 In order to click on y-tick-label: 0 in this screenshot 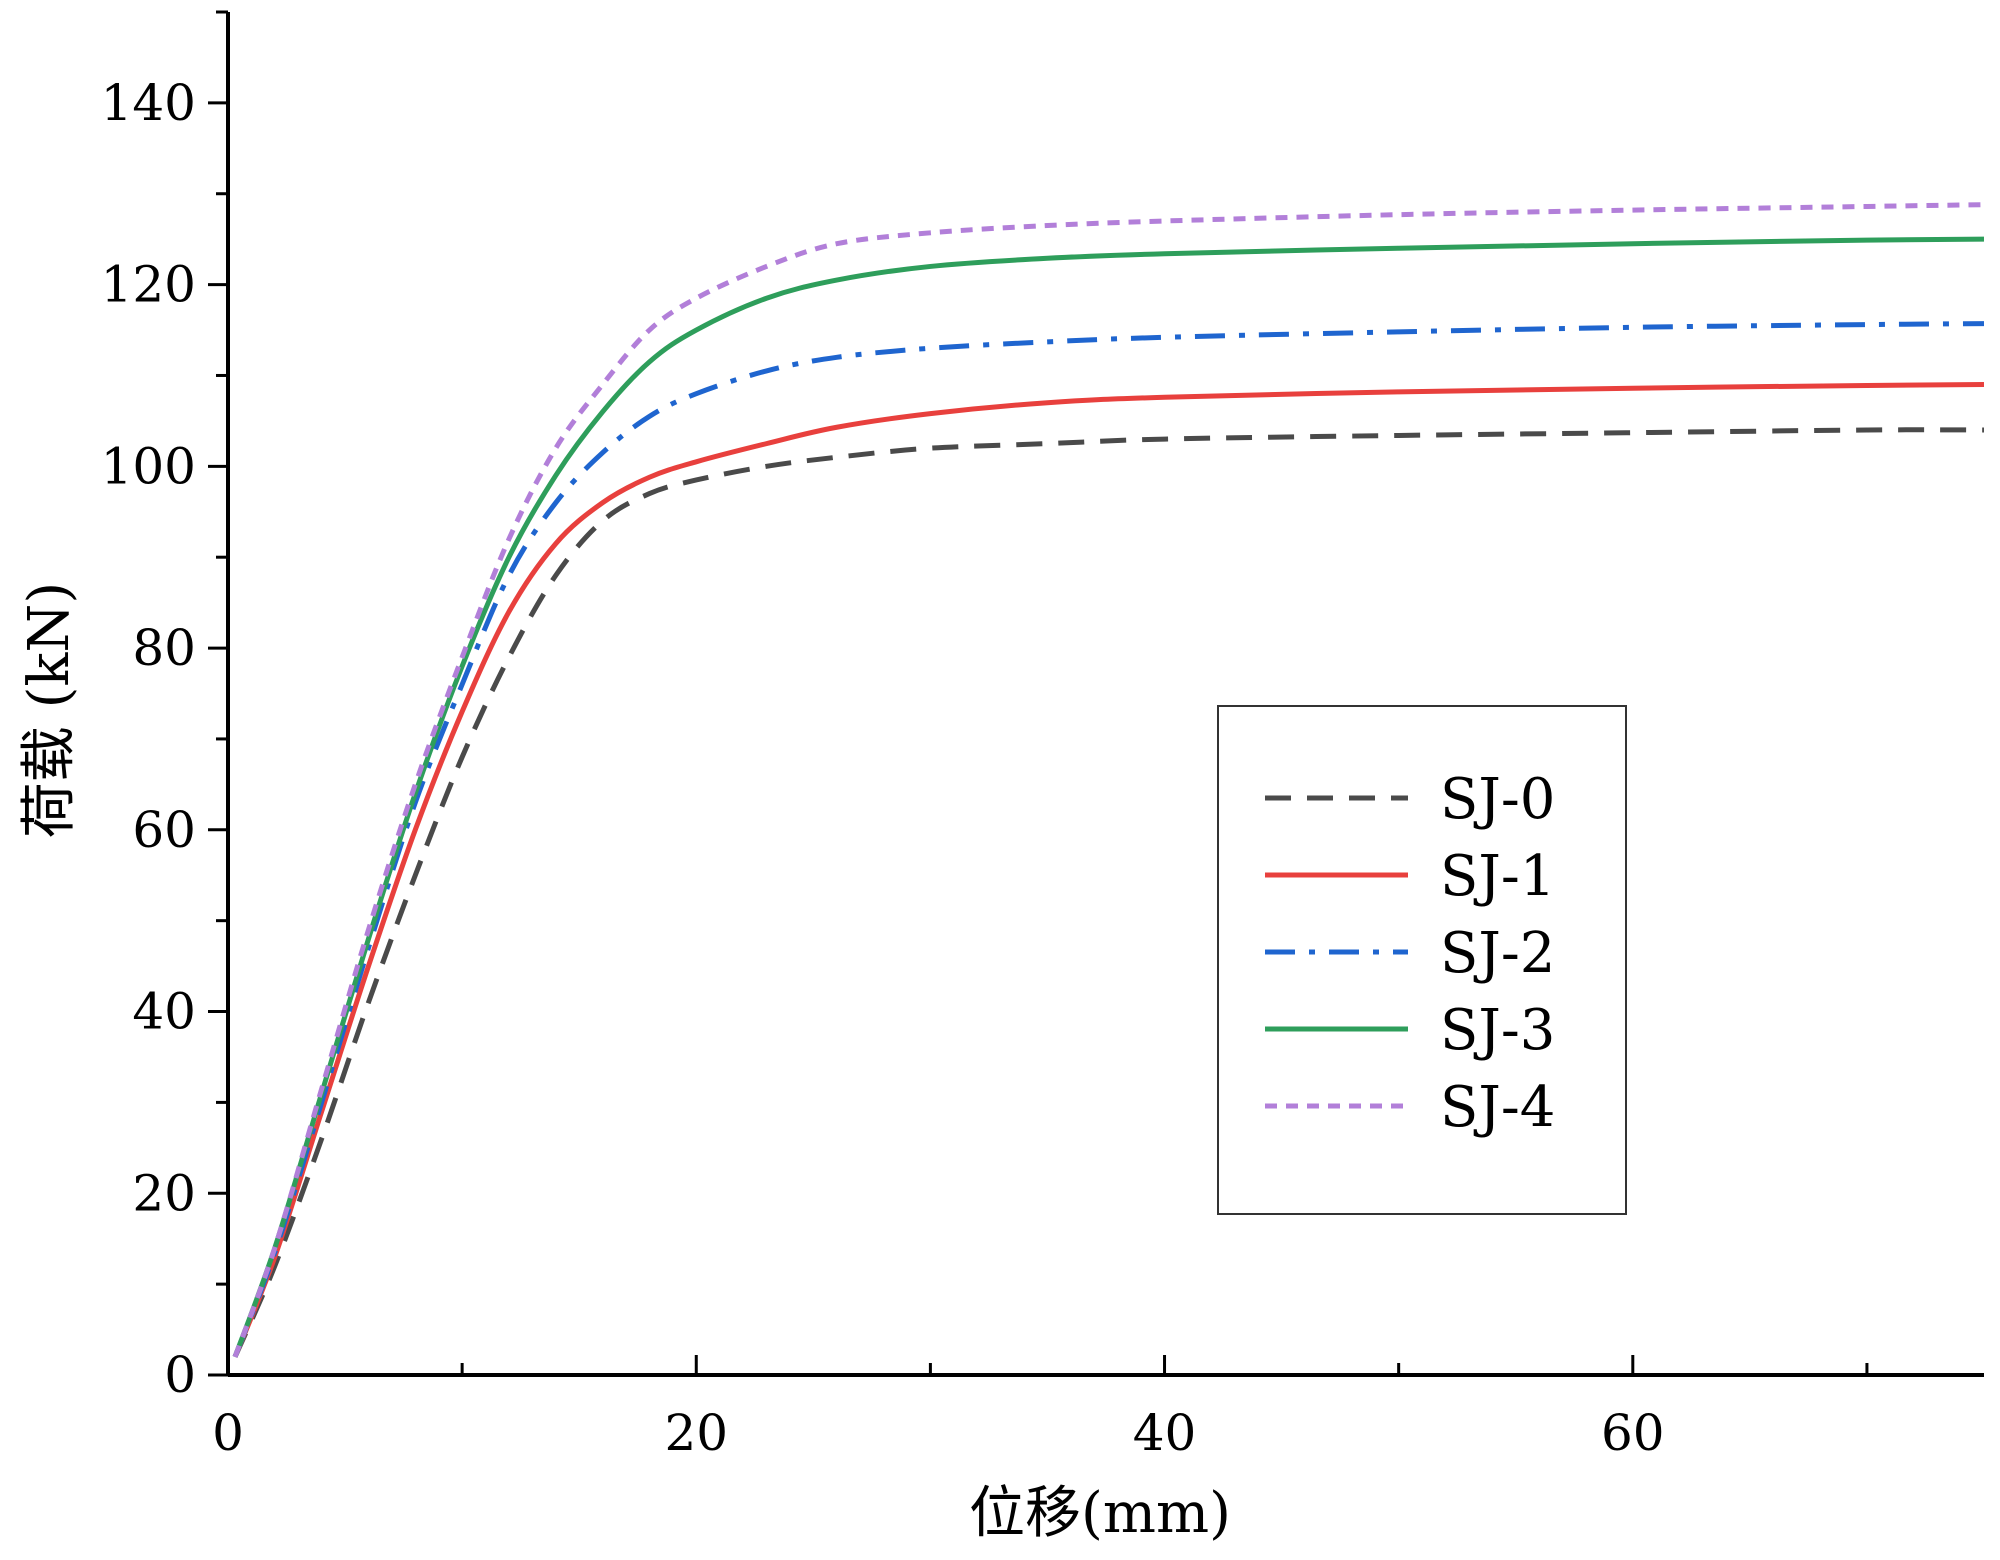, I will do `click(180, 1375)`.